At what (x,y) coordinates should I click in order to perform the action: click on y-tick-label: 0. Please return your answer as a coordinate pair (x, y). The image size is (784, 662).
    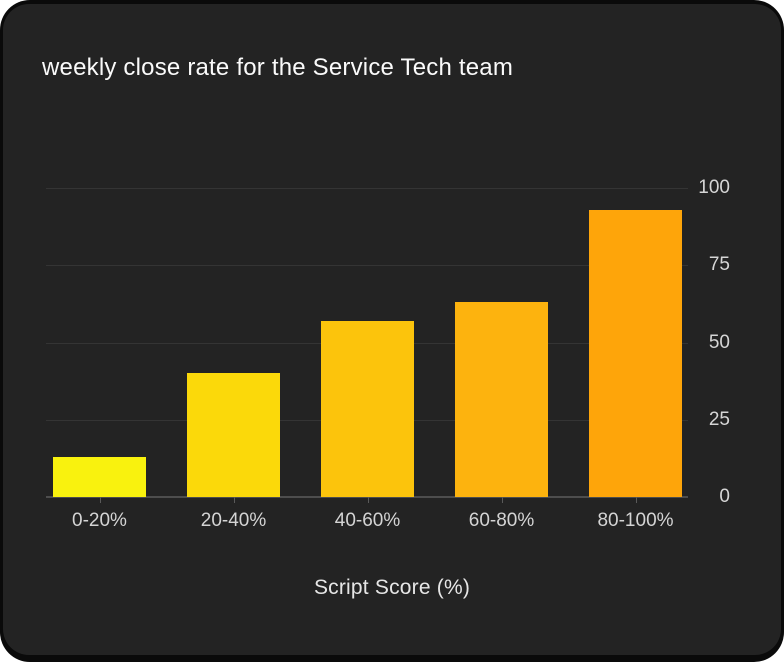
    Looking at the image, I should click on (724, 496).